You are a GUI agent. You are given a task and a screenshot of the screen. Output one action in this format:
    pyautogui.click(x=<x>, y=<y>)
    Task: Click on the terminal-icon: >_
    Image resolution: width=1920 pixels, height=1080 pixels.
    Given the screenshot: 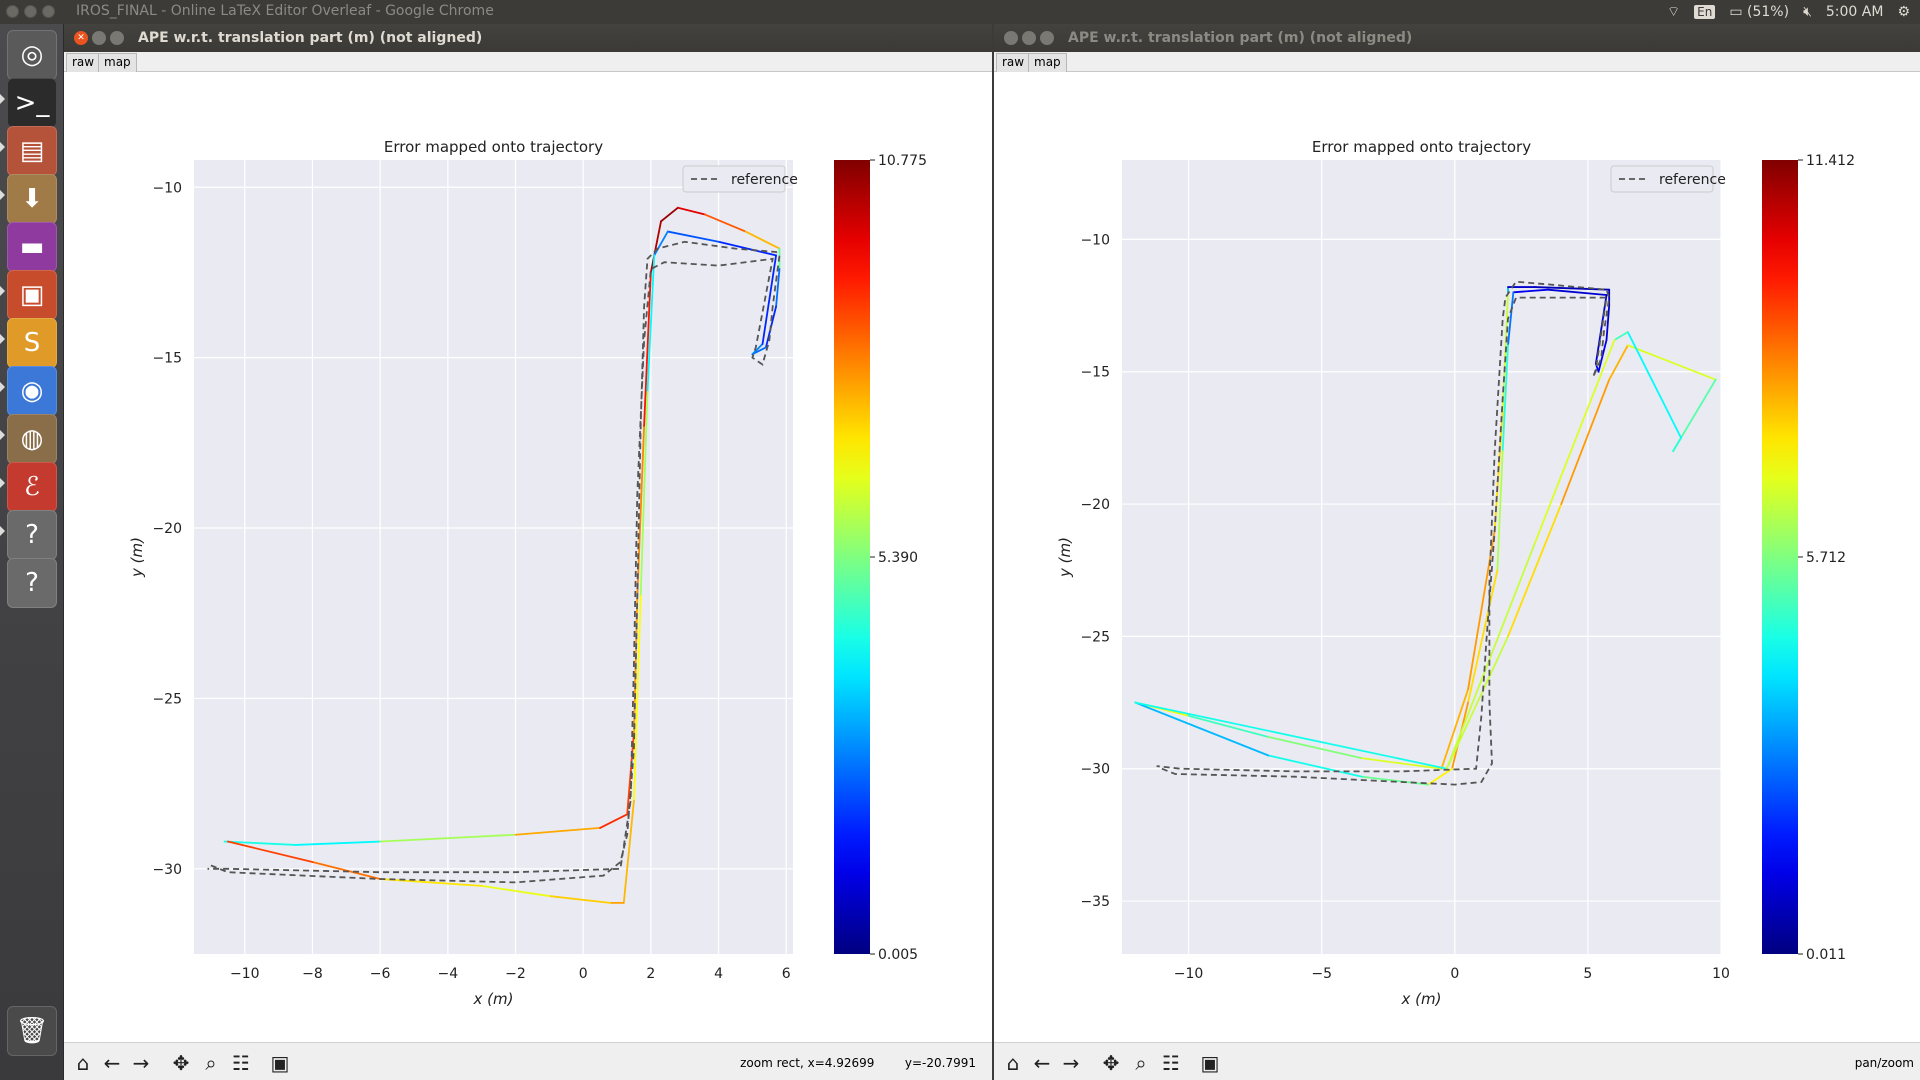 What is the action you would take?
    pyautogui.click(x=32, y=103)
    